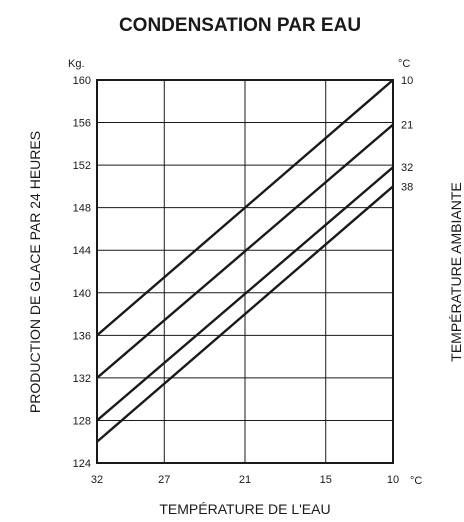 The image size is (464, 522). Describe the element at coordinates (82, 336) in the screenshot. I see `y-tick-label: 136` at that location.